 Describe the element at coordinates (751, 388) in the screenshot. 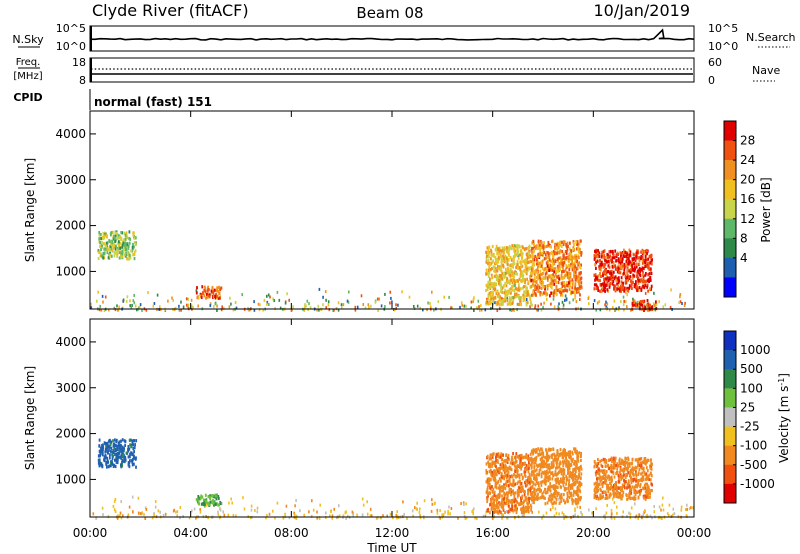

I see `colorbar-tick-label: 100` at that location.